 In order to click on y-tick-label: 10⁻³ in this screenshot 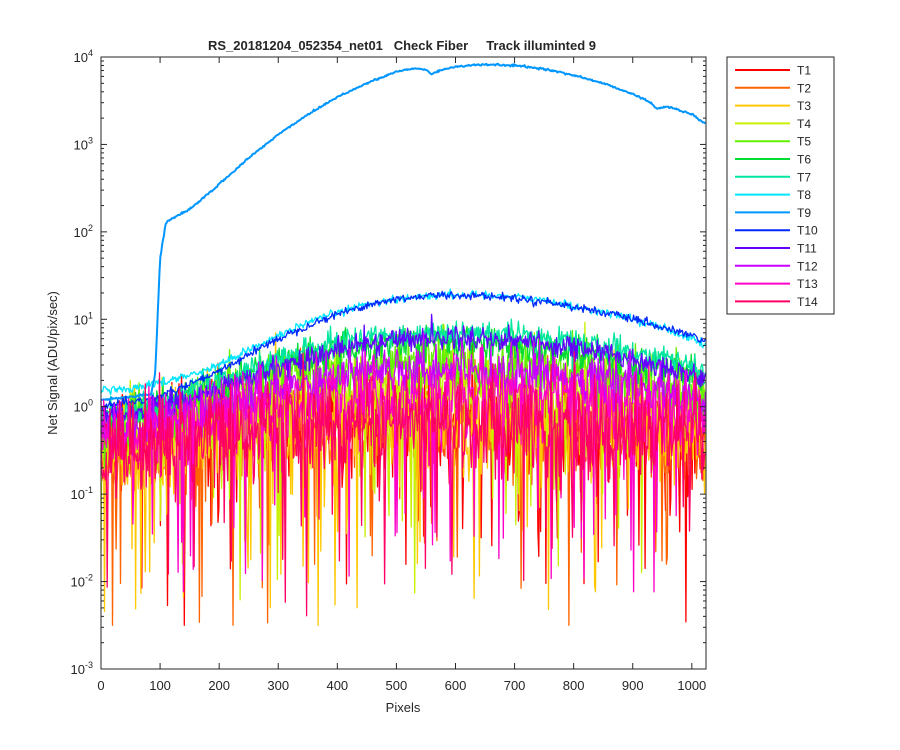, I will do `click(82, 668)`.